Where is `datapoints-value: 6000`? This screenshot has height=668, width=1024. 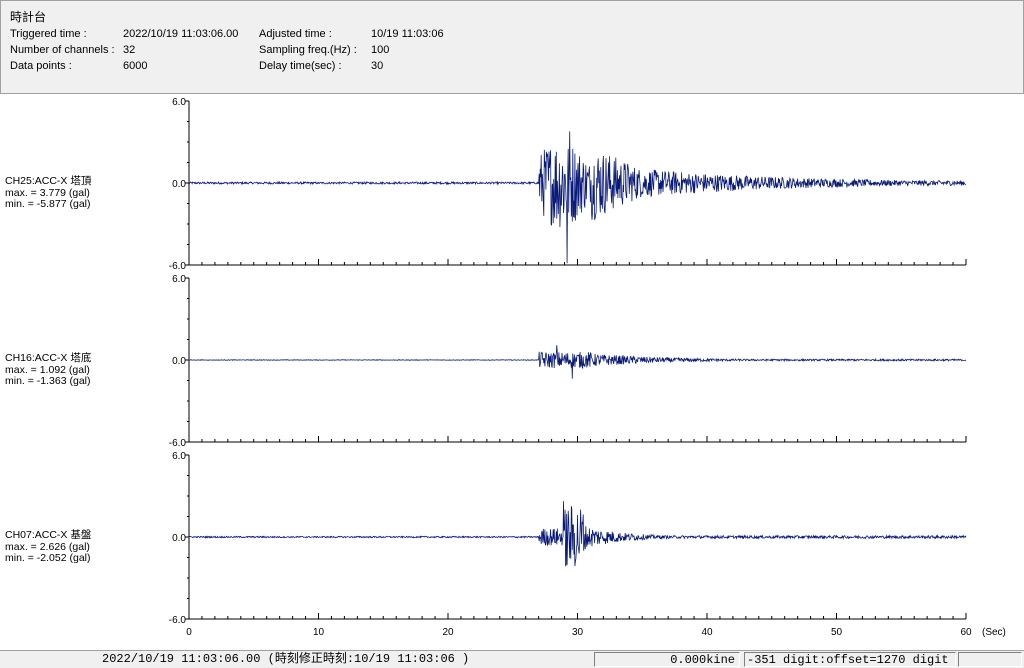 datapoints-value: 6000 is located at coordinates (135, 66).